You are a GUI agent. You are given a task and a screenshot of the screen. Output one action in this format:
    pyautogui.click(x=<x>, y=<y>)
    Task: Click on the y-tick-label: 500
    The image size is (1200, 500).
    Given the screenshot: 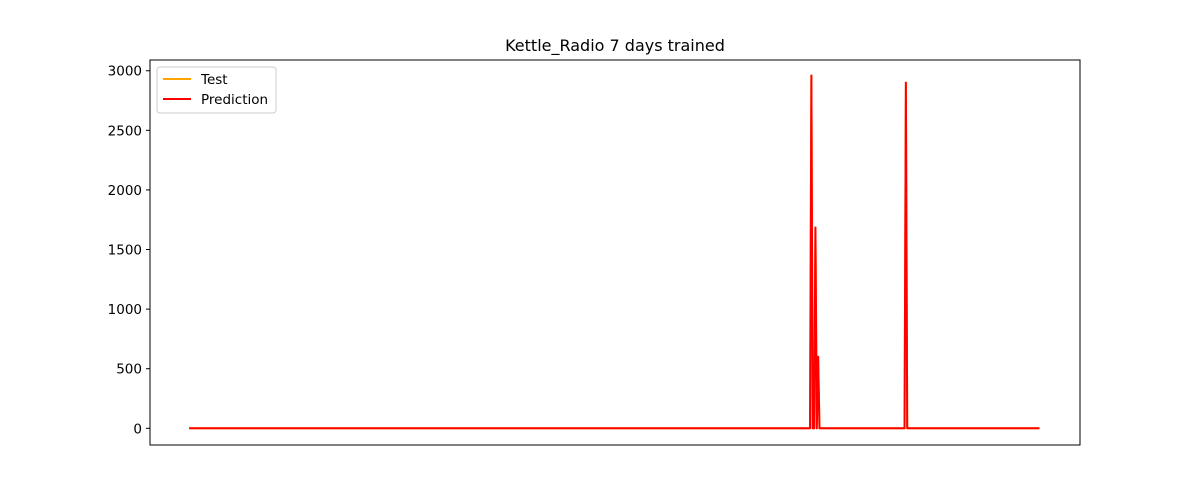 What is the action you would take?
    pyautogui.click(x=129, y=370)
    